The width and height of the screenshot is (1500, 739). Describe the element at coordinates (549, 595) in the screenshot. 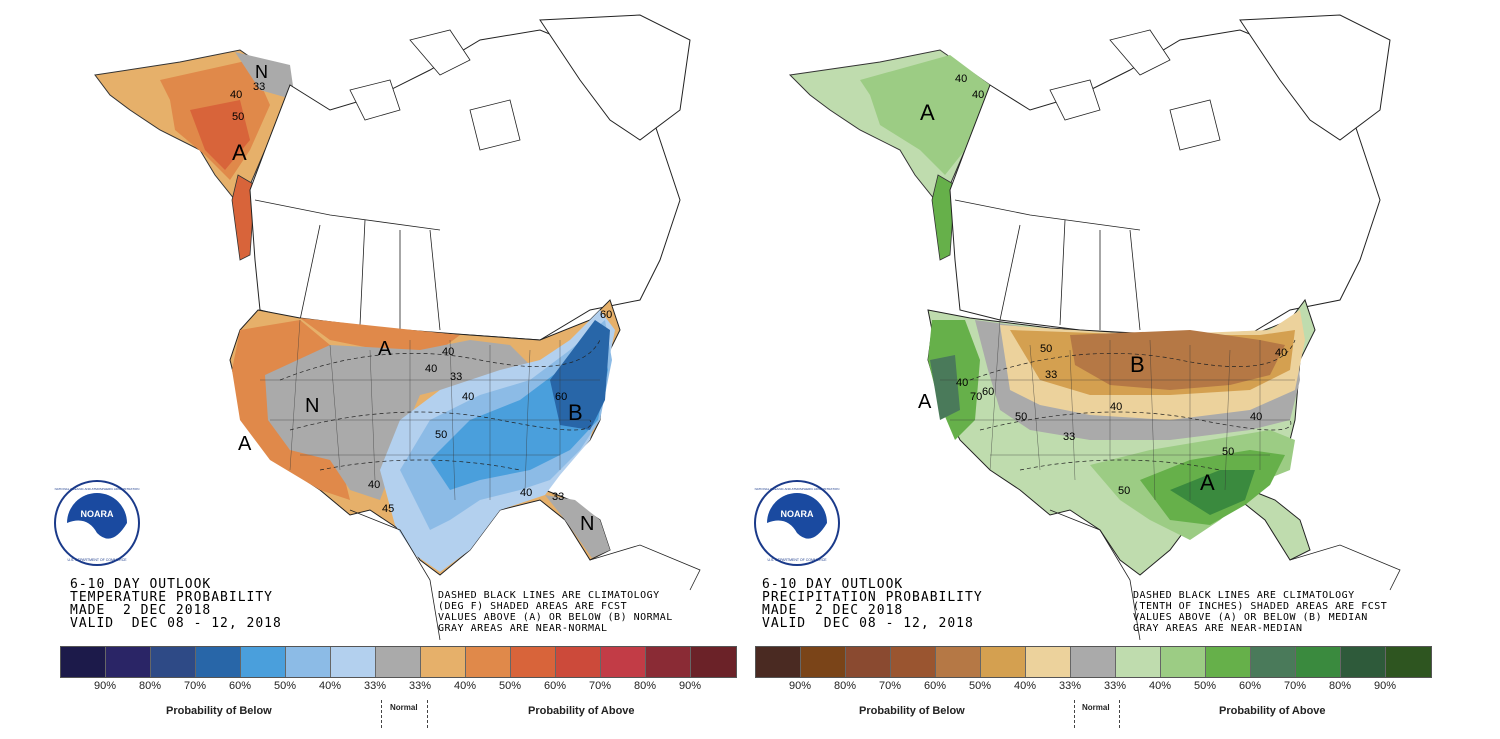

I see `note-line: DASHED BLACK LINES ARE CLIMATOLOGY` at that location.